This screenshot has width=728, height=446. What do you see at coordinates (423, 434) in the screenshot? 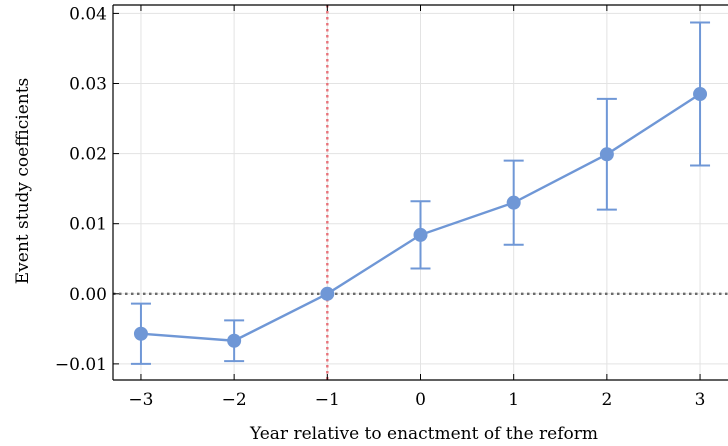
I see `x-axis-label: Year relative to enactment of the reform` at bounding box center [423, 434].